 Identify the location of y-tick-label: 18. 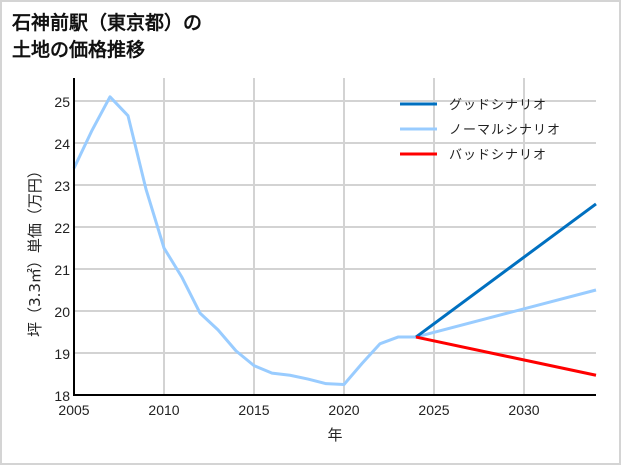
(62, 396).